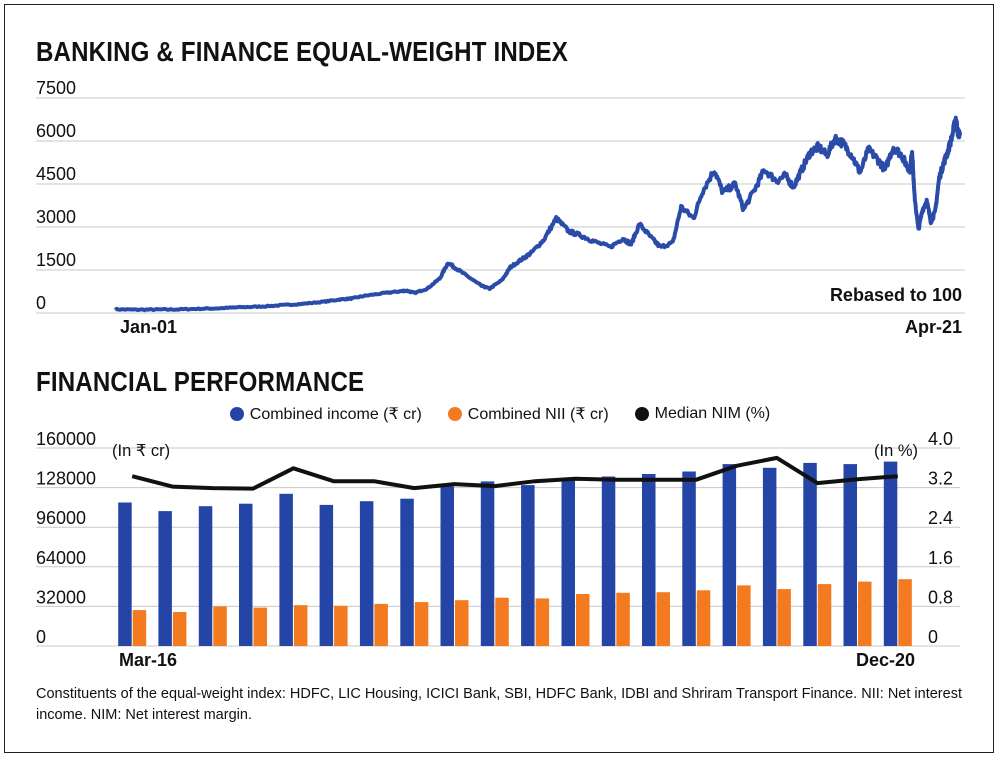 The image size is (1000, 759). Describe the element at coordinates (61, 597) in the screenshot. I see `y-left-tick-label: 32000` at that location.